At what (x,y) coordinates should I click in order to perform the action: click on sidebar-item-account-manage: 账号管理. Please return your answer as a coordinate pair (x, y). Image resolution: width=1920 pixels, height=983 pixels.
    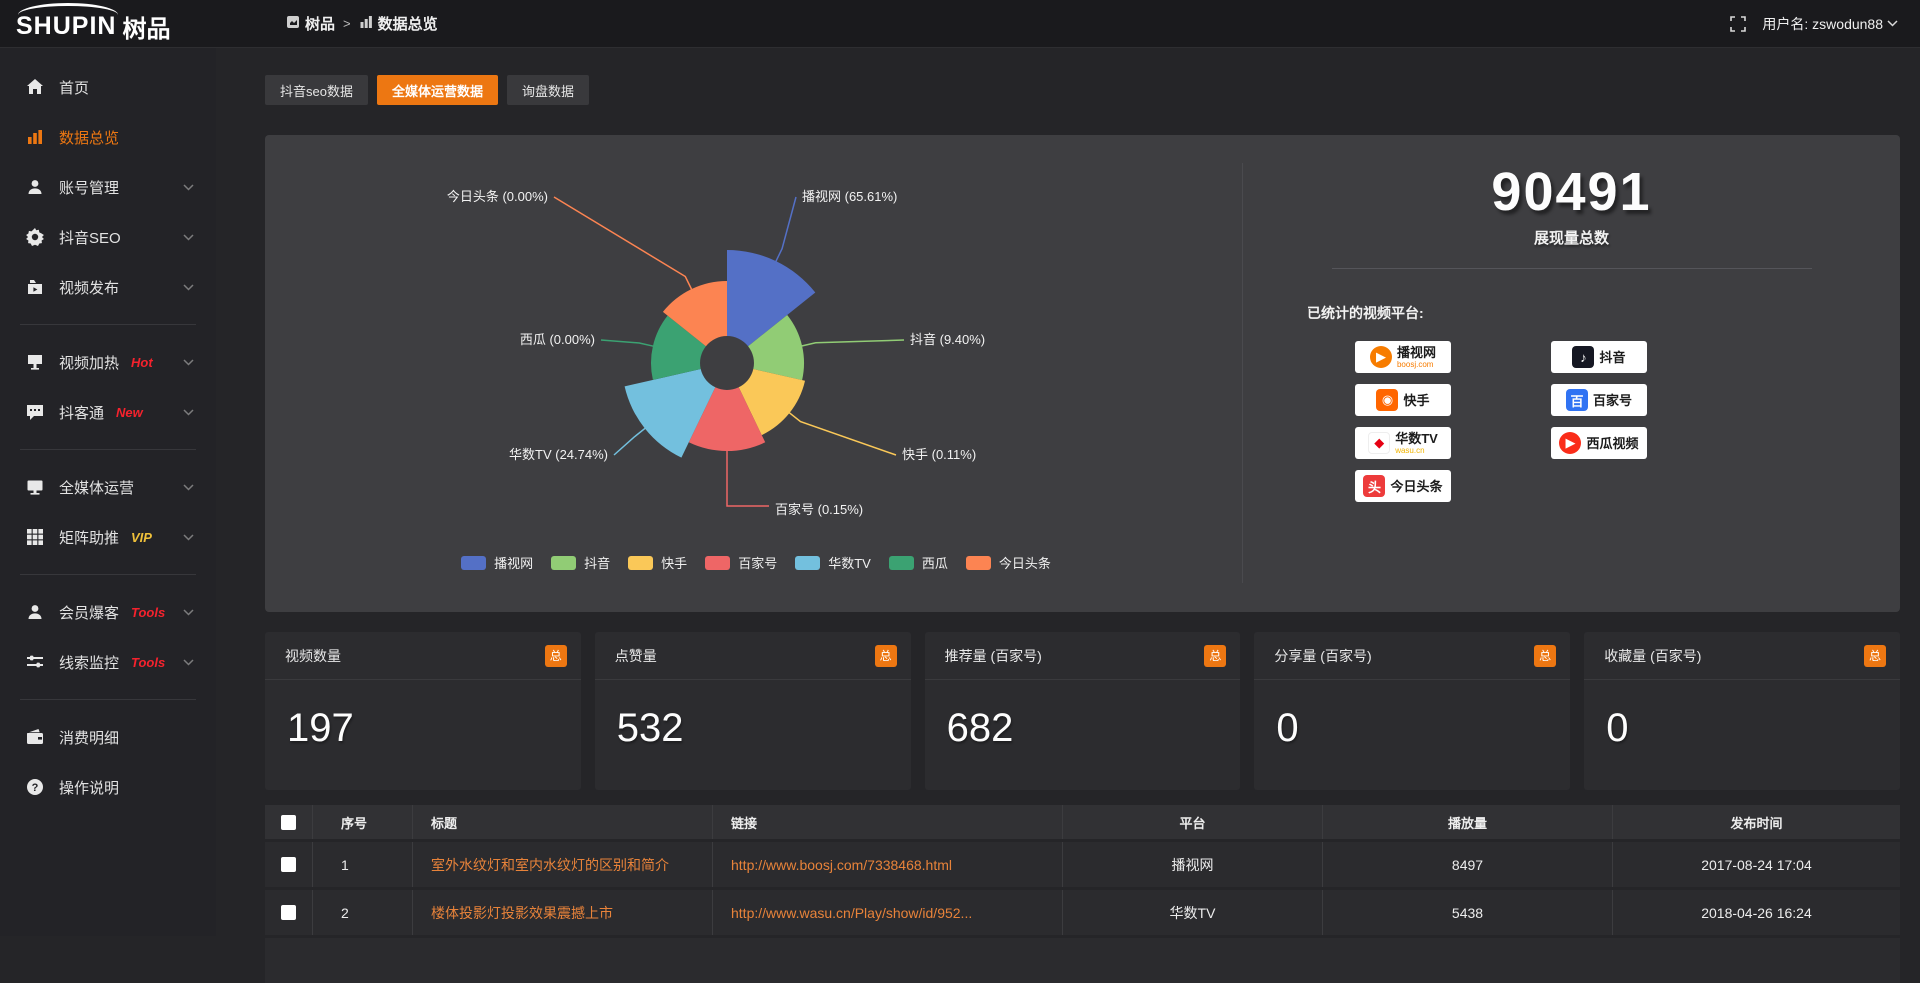
    Looking at the image, I should click on (108, 187).